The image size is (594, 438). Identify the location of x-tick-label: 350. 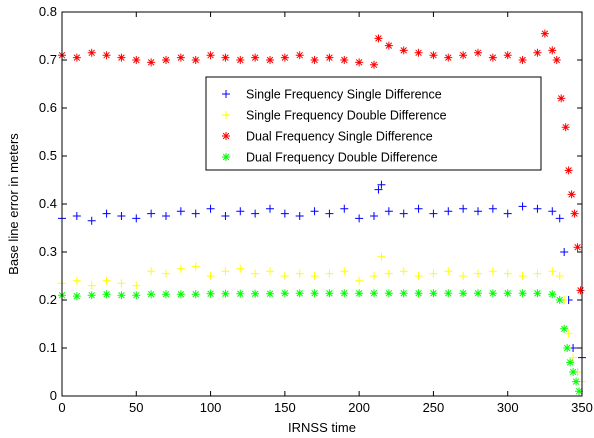
(582, 407).